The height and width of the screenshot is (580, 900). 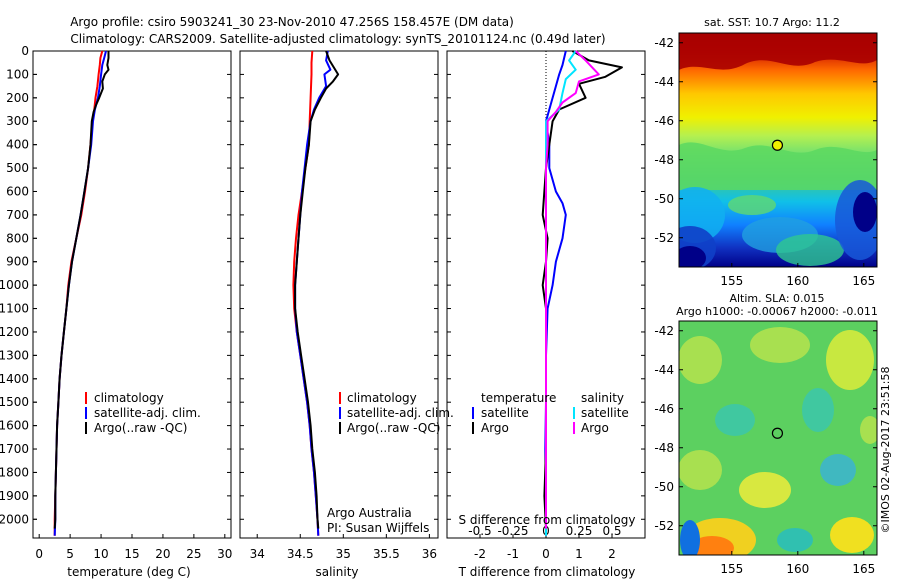 I want to click on s-tick-label: 0.5, so click(x=611, y=531).